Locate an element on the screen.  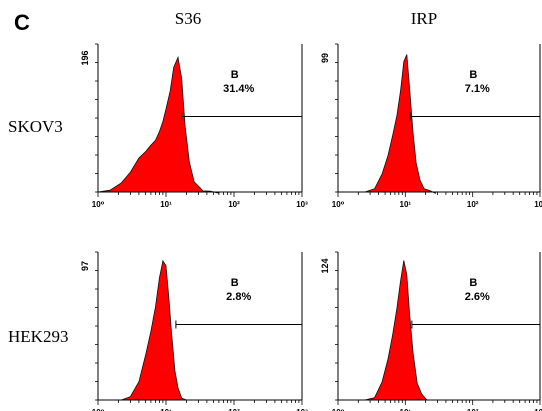
column-label-irp: IRP is located at coordinates (424, 18).